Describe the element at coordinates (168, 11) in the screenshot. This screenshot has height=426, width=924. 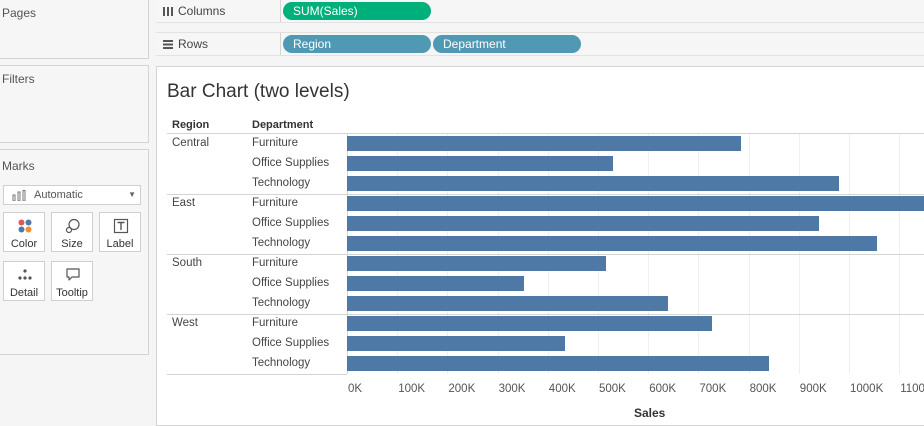
I see `columns-icon` at that location.